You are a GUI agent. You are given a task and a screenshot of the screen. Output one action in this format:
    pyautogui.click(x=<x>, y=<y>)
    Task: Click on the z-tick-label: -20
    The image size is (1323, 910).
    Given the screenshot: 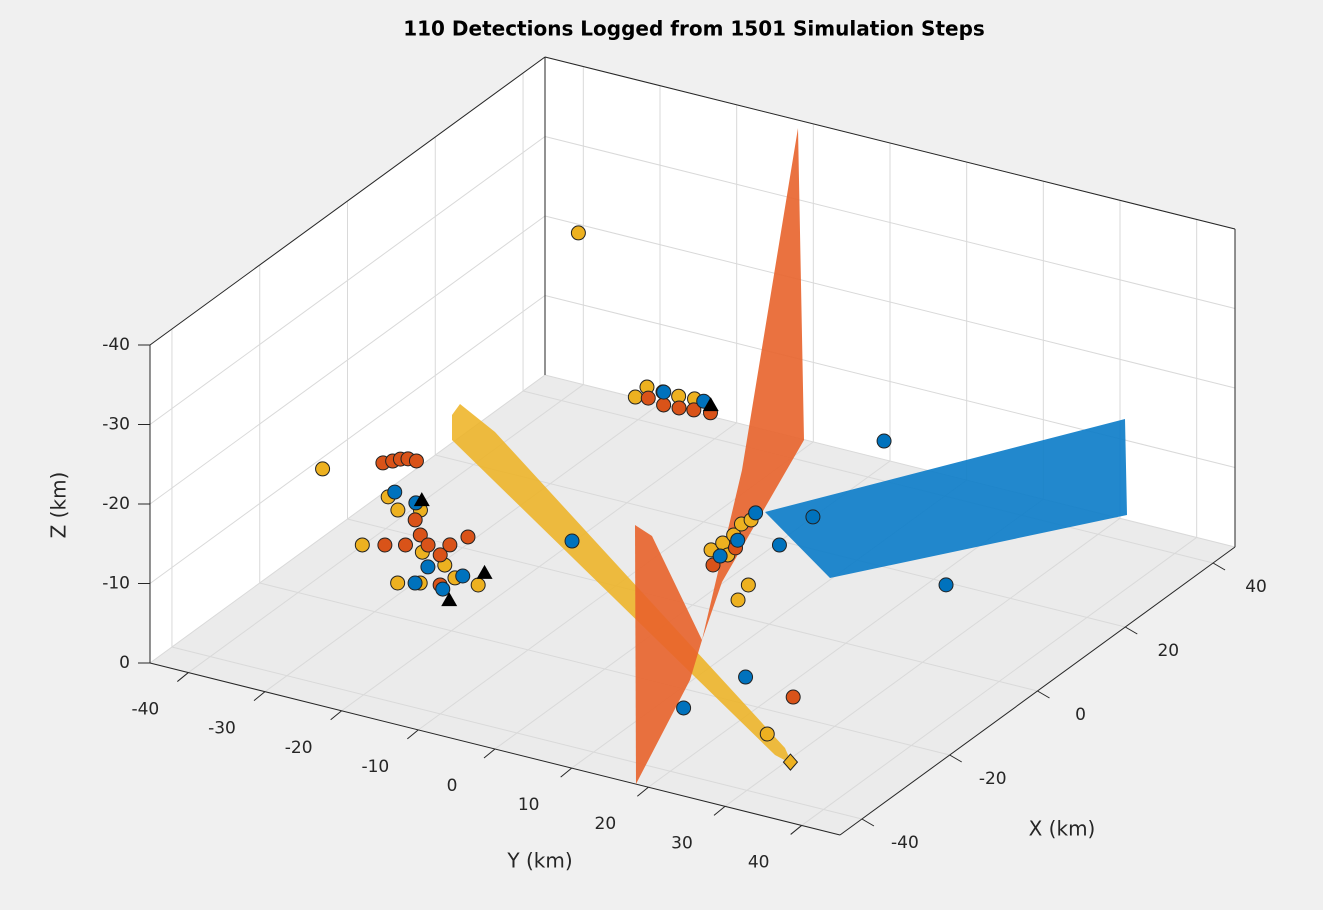 What is the action you would take?
    pyautogui.click(x=116, y=504)
    